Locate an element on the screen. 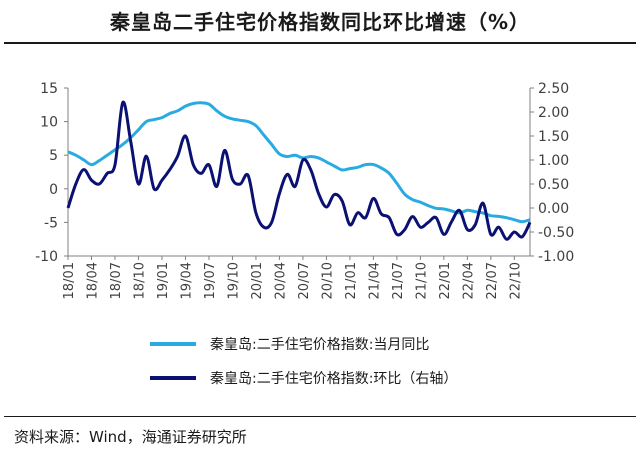 Image resolution: width=640 pixels, height=453 pixels. x-tick-label: 22/07 is located at coordinates (492, 280).